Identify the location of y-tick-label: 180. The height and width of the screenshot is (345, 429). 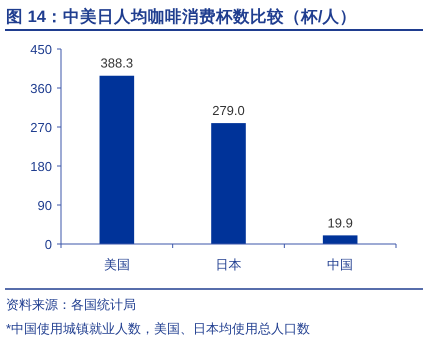
(41, 166).